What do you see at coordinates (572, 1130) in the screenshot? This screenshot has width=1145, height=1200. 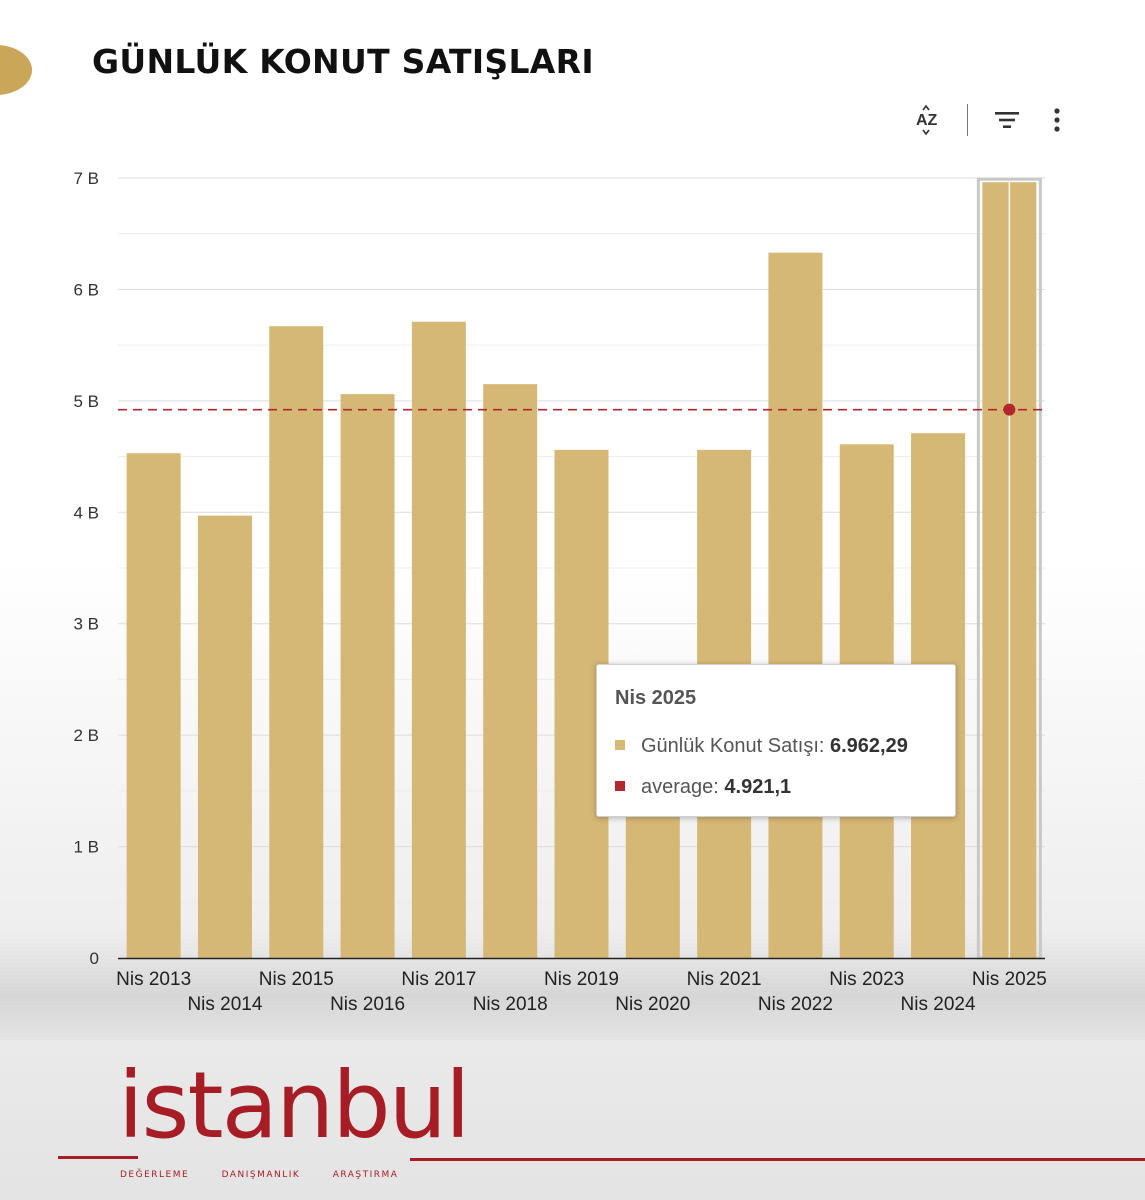 I see `istanbul-logo: istanbul DEĞERLEME DANIŞMANLIK ARAŞTIRMA` at bounding box center [572, 1130].